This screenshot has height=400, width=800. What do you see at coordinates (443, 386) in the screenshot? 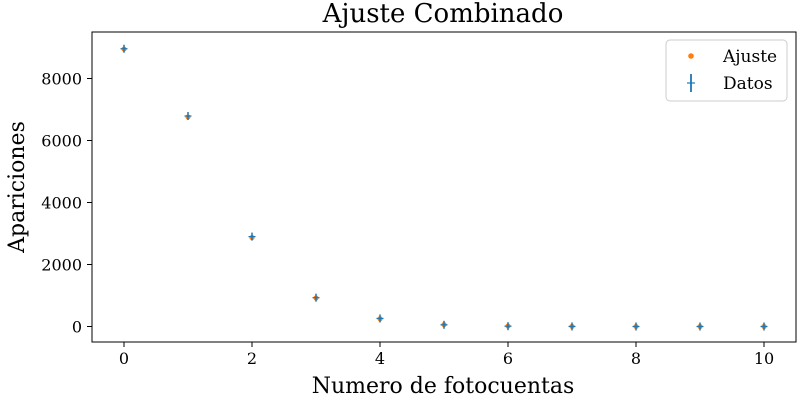
I see `x-axis-label: Numero de fotocuentas` at bounding box center [443, 386].